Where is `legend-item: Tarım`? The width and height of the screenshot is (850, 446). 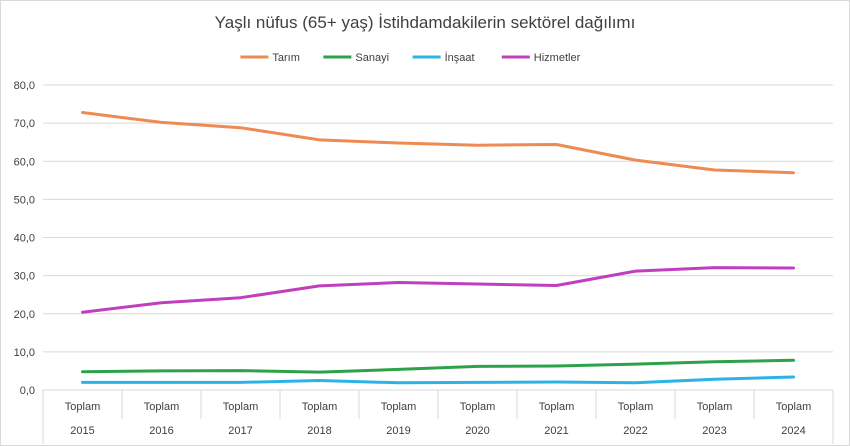
legend-item: Tarım is located at coordinates (270, 58).